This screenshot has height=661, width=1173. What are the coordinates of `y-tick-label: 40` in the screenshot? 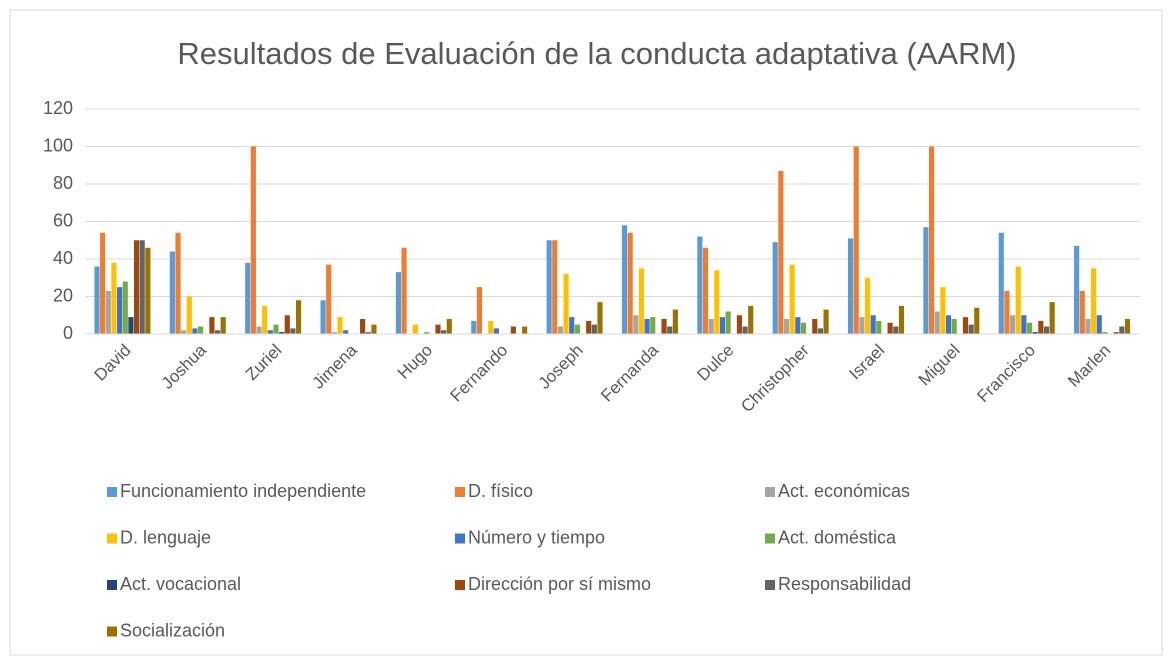 It's located at (63, 258).